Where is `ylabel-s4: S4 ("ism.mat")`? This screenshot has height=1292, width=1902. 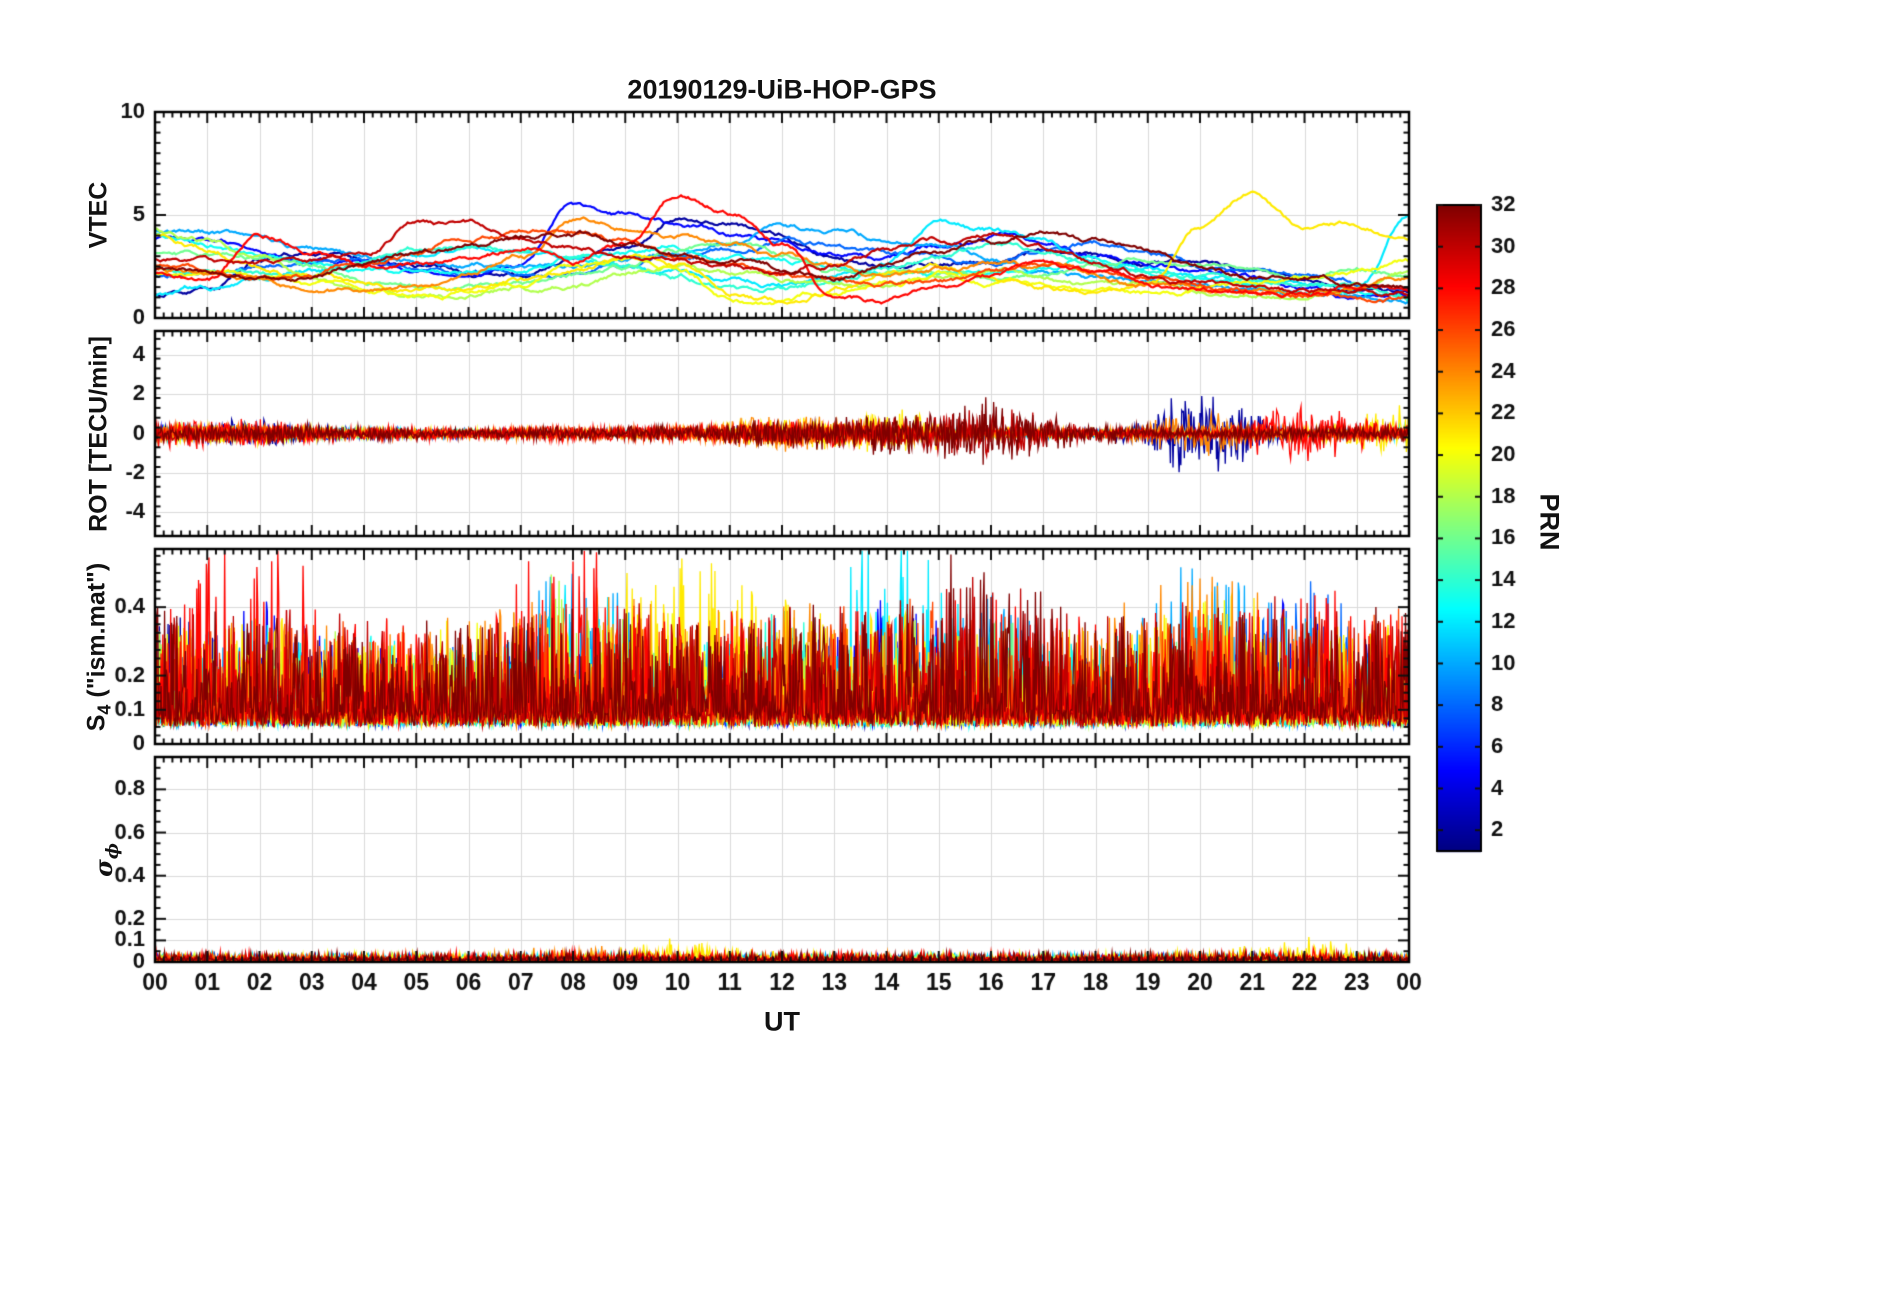
ylabel-s4: S4 ("ism.mat") is located at coordinates (99, 647).